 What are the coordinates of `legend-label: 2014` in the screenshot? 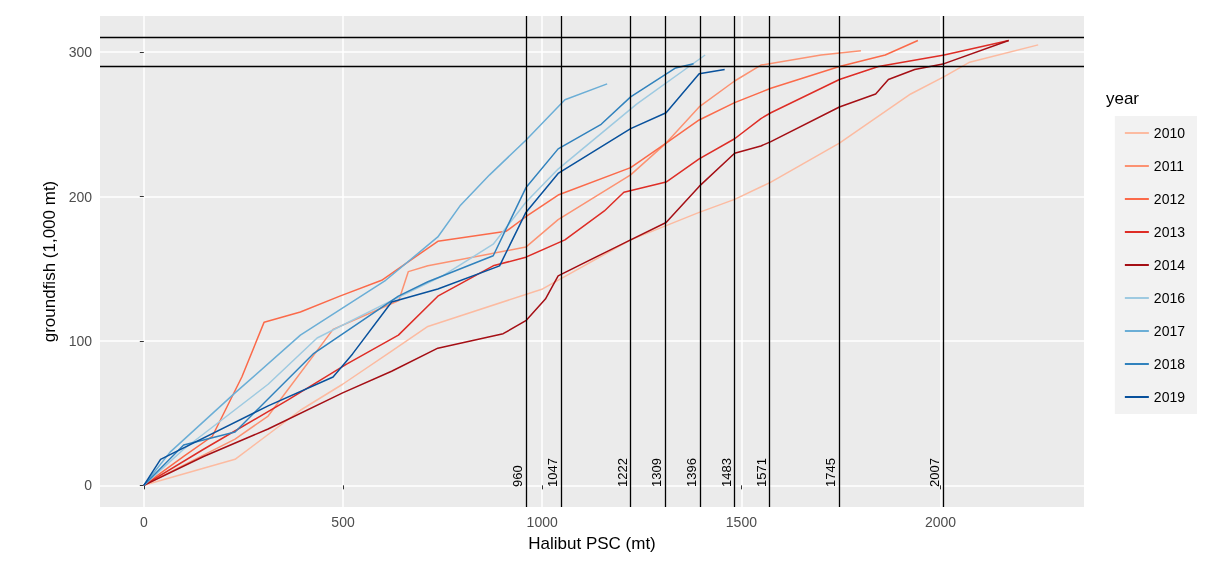 It's located at (1169, 265).